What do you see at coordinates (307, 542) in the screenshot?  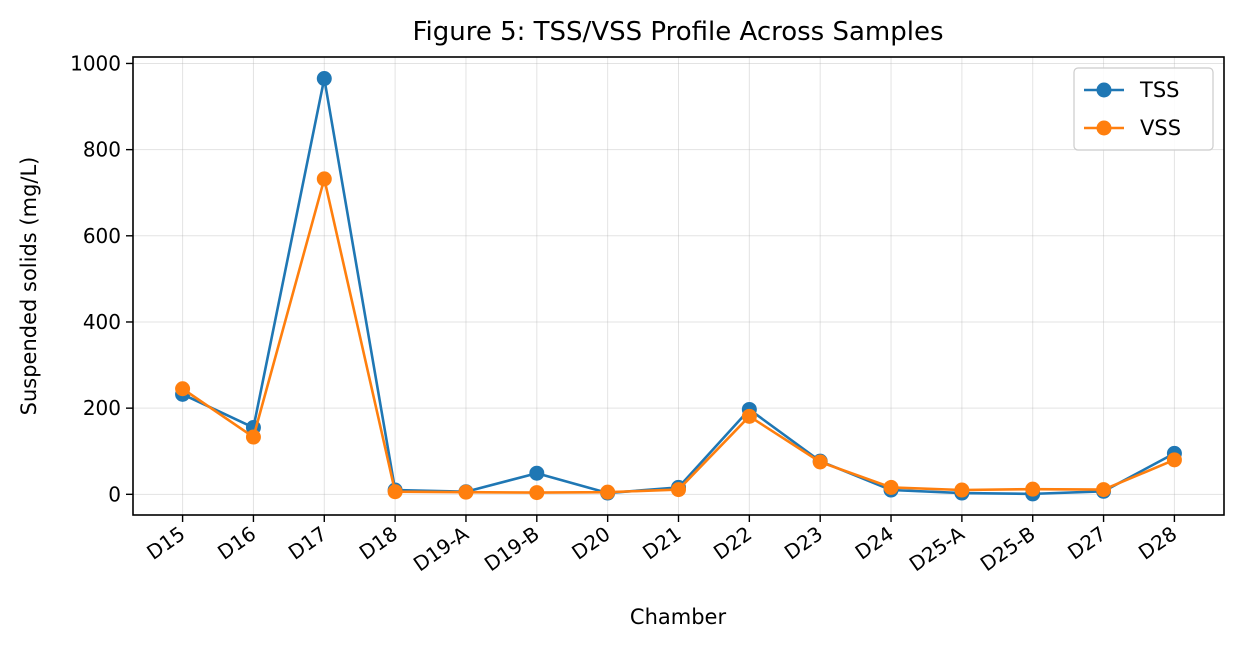 I see `x-tick-label: D17` at bounding box center [307, 542].